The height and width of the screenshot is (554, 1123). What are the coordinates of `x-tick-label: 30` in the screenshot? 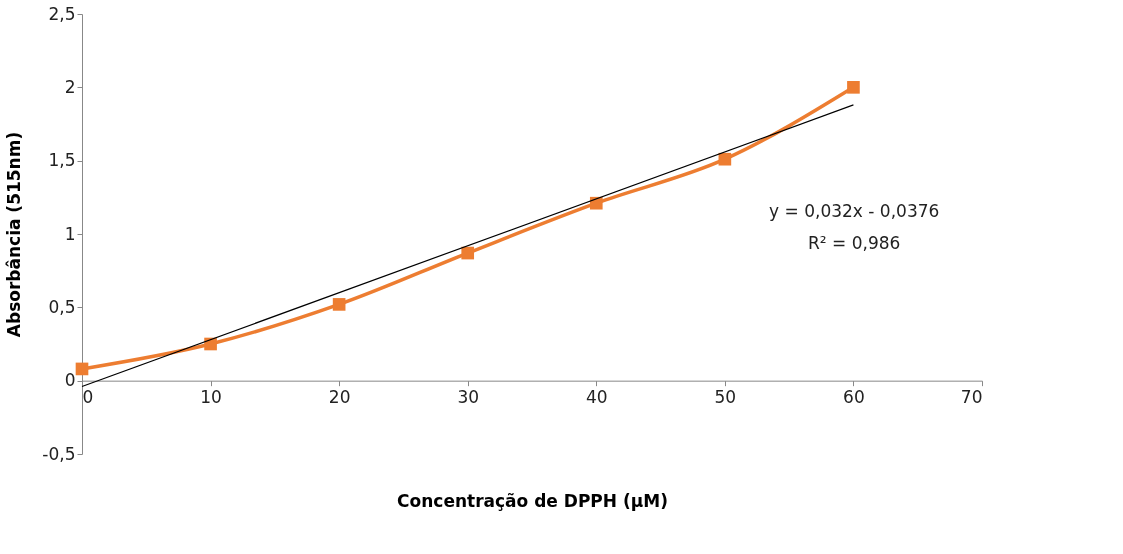 It's located at (468, 397).